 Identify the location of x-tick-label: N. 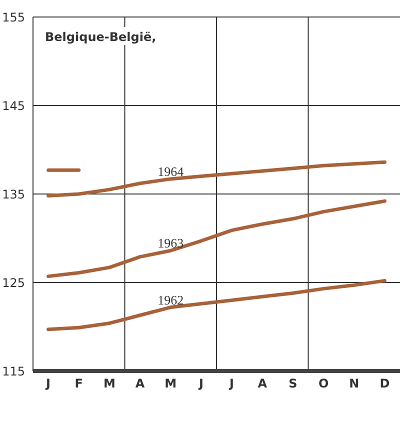
(354, 383).